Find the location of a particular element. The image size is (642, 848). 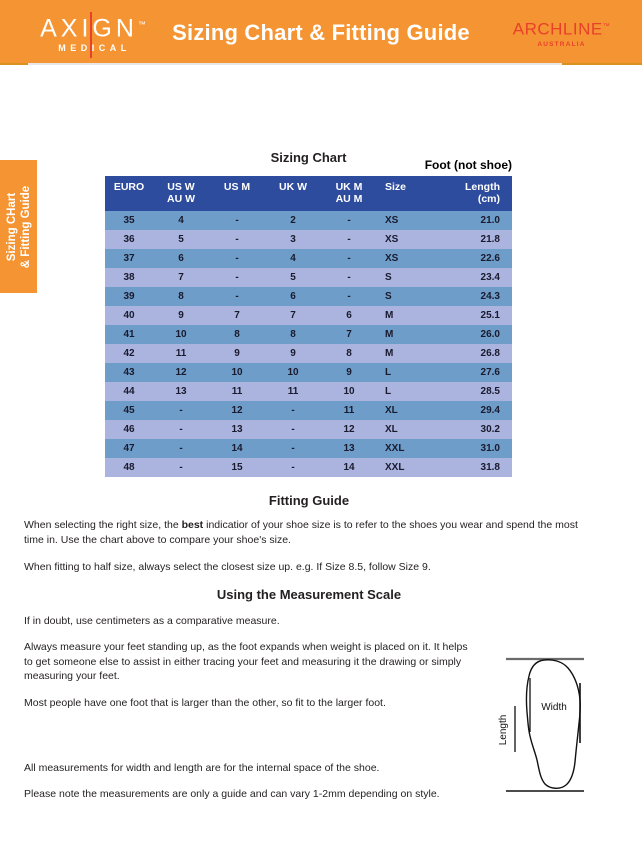

archline-logo-word-text: ARCHLINE is located at coordinates (557, 29).